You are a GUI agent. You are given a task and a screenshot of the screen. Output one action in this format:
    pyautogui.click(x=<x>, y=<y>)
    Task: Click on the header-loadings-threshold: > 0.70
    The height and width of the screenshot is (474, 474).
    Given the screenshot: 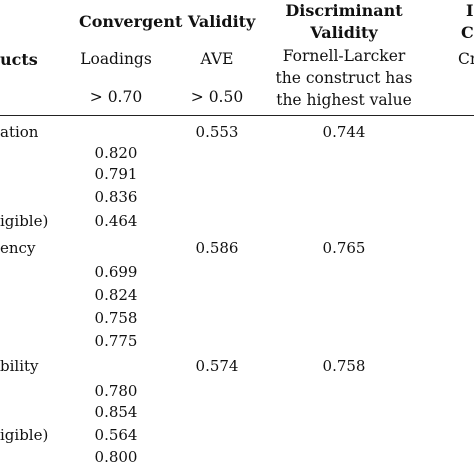 What is the action you would take?
    pyautogui.click(x=116, y=98)
    